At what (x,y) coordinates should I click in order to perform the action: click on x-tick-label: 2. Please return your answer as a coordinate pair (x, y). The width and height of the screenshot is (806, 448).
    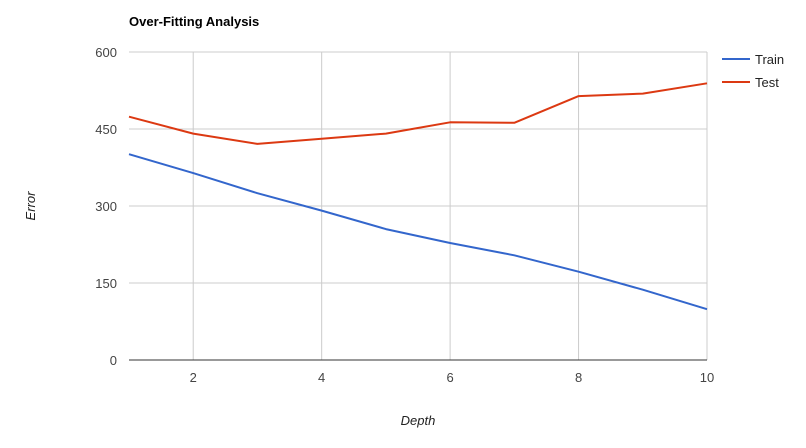
    Looking at the image, I should click on (193, 377).